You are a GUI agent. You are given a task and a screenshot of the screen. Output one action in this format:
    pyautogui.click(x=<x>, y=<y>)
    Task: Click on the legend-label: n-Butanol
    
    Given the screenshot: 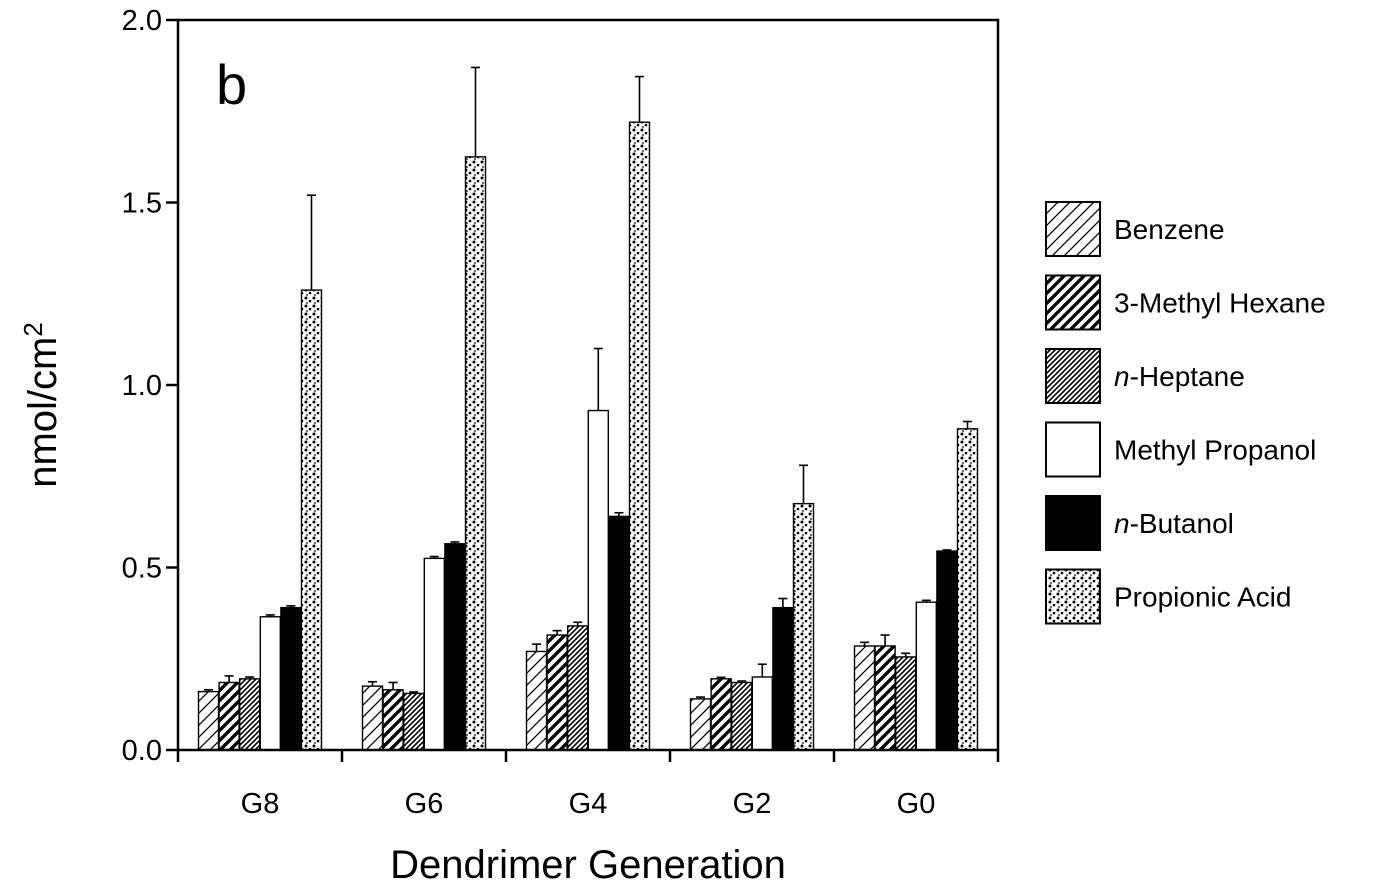 What is the action you would take?
    pyautogui.click(x=1174, y=523)
    